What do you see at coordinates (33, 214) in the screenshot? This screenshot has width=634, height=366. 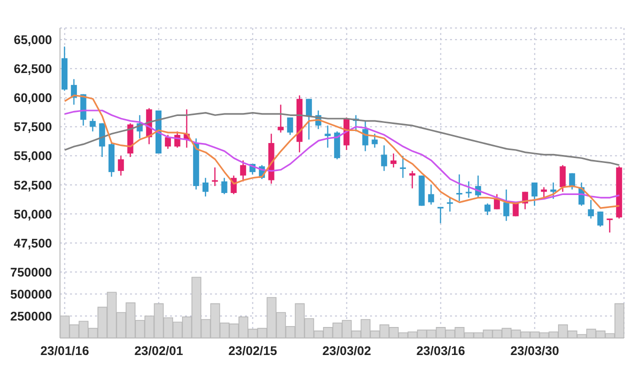 I see `y-tick-label: 50,000` at bounding box center [33, 214].